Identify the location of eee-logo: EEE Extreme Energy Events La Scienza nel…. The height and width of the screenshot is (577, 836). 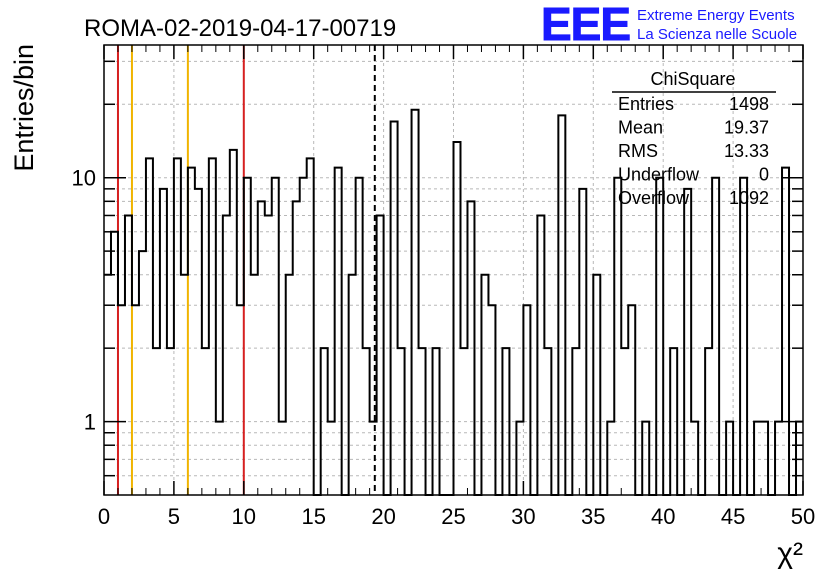
(669, 25).